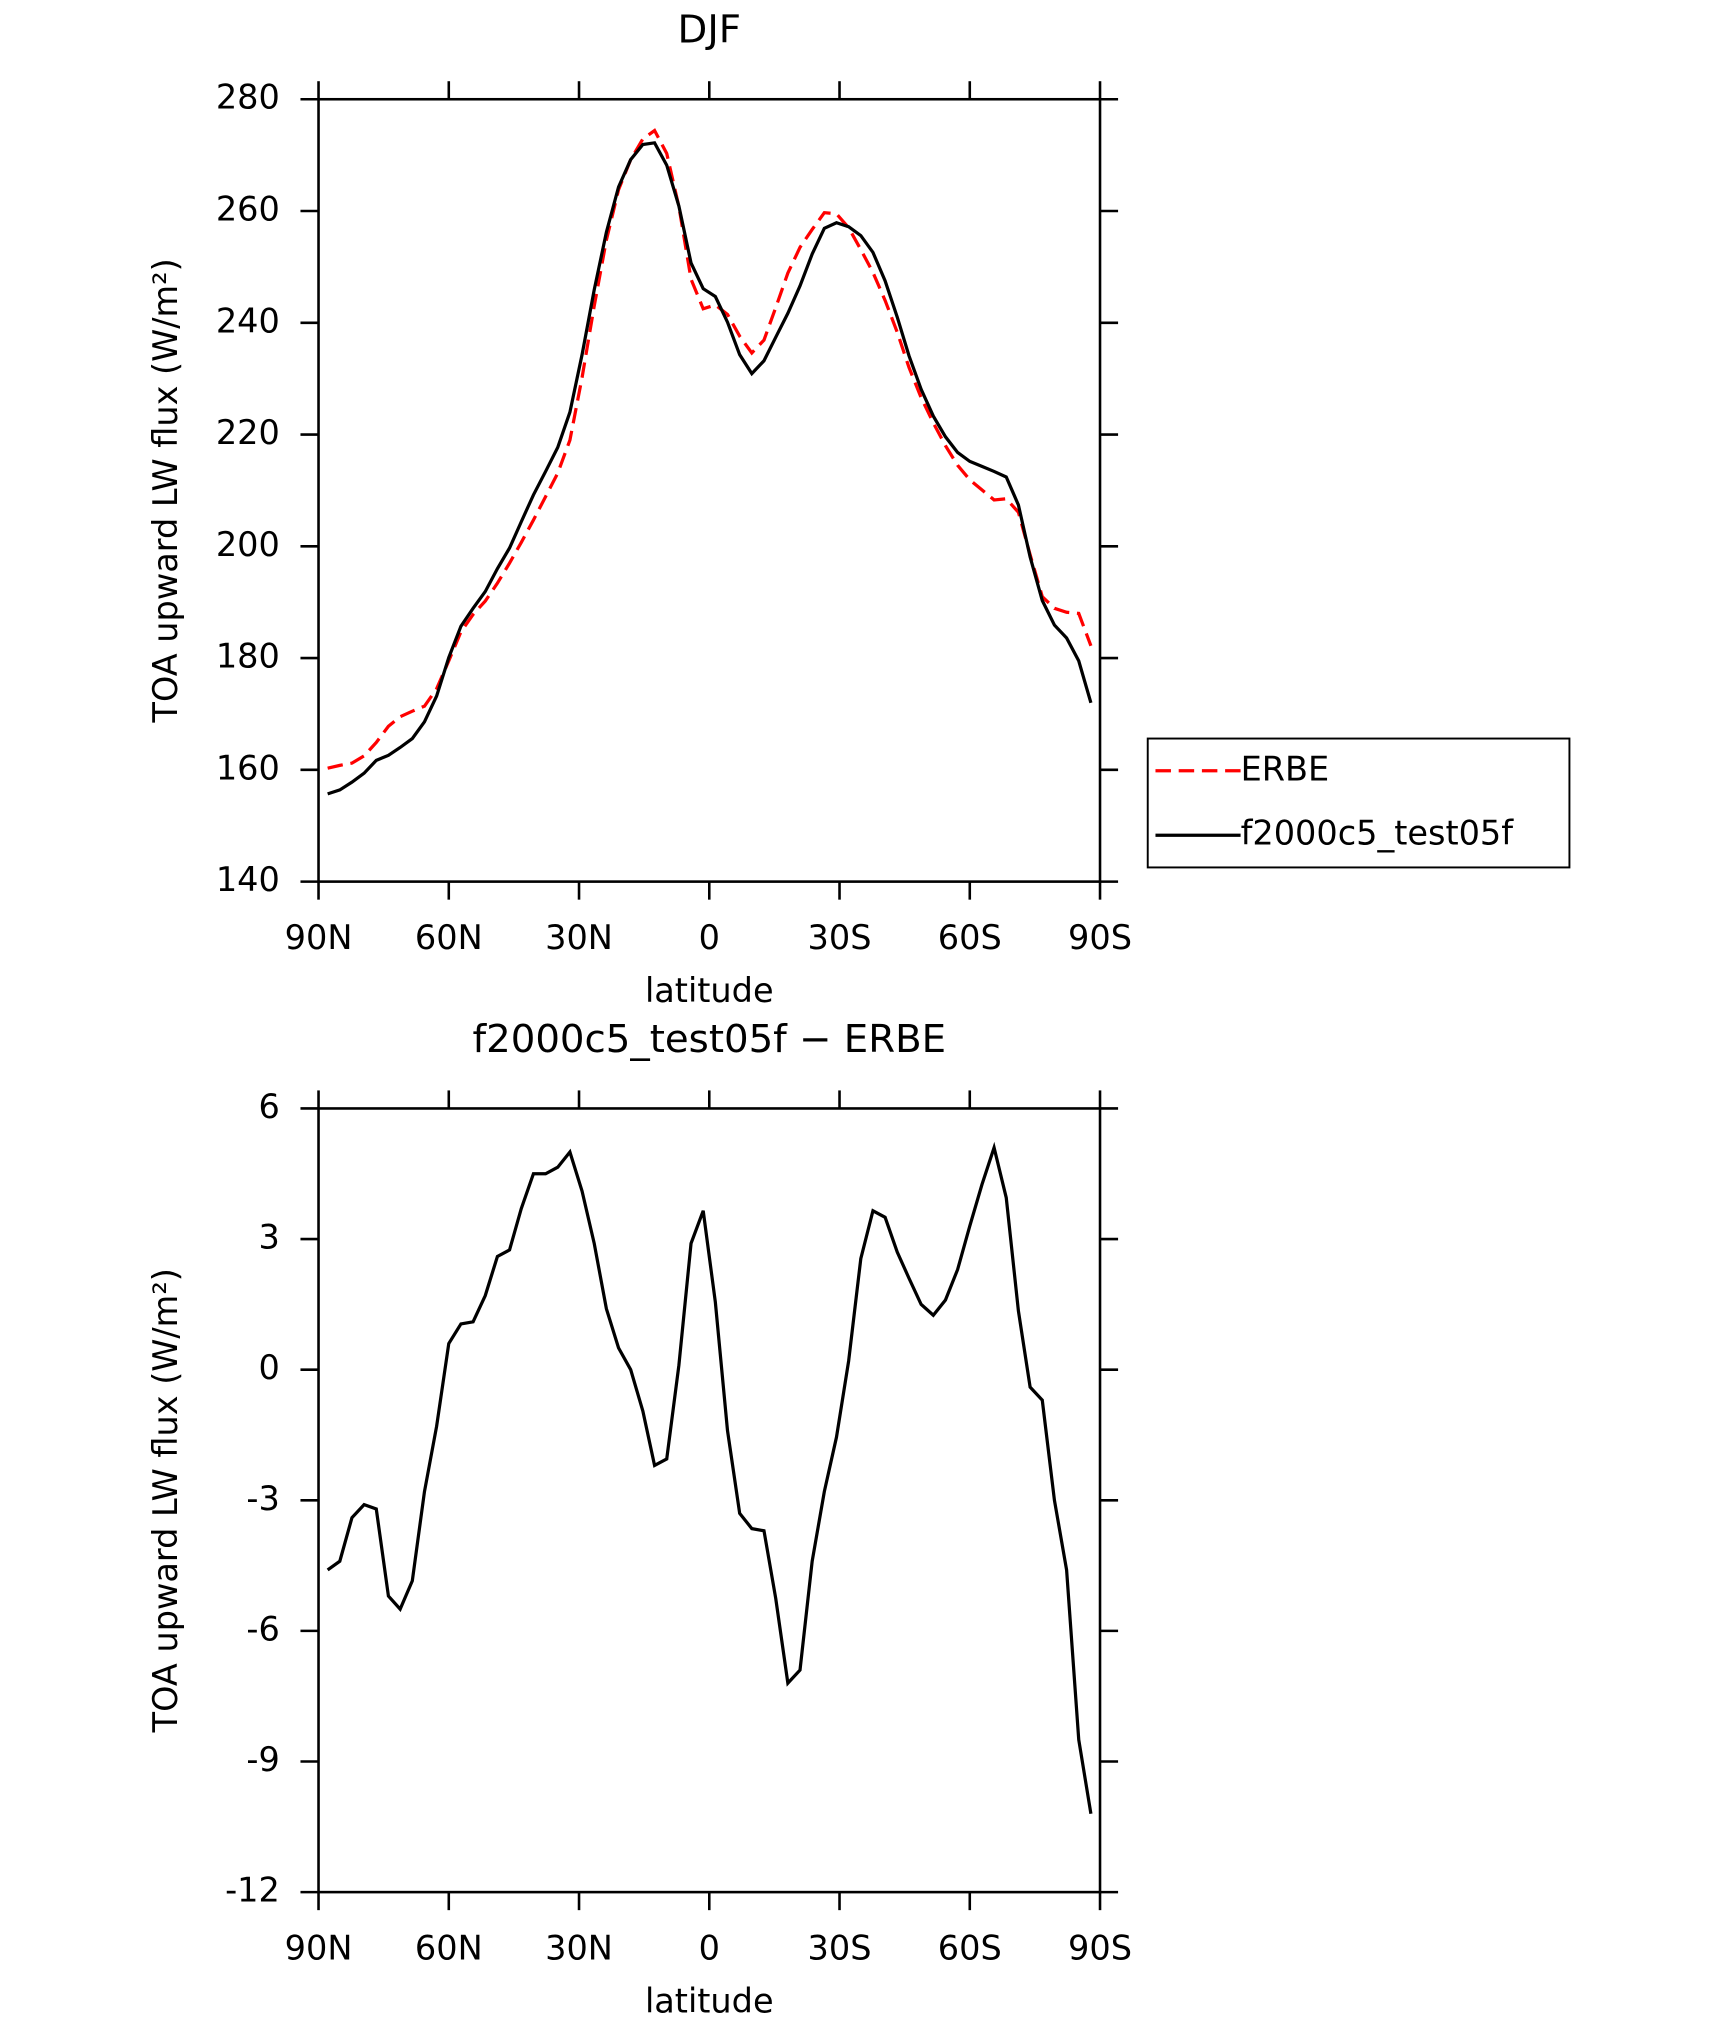 The height and width of the screenshot is (2021, 1710). Describe the element at coordinates (248, 879) in the screenshot. I see `y-tick-label: 140` at that location.